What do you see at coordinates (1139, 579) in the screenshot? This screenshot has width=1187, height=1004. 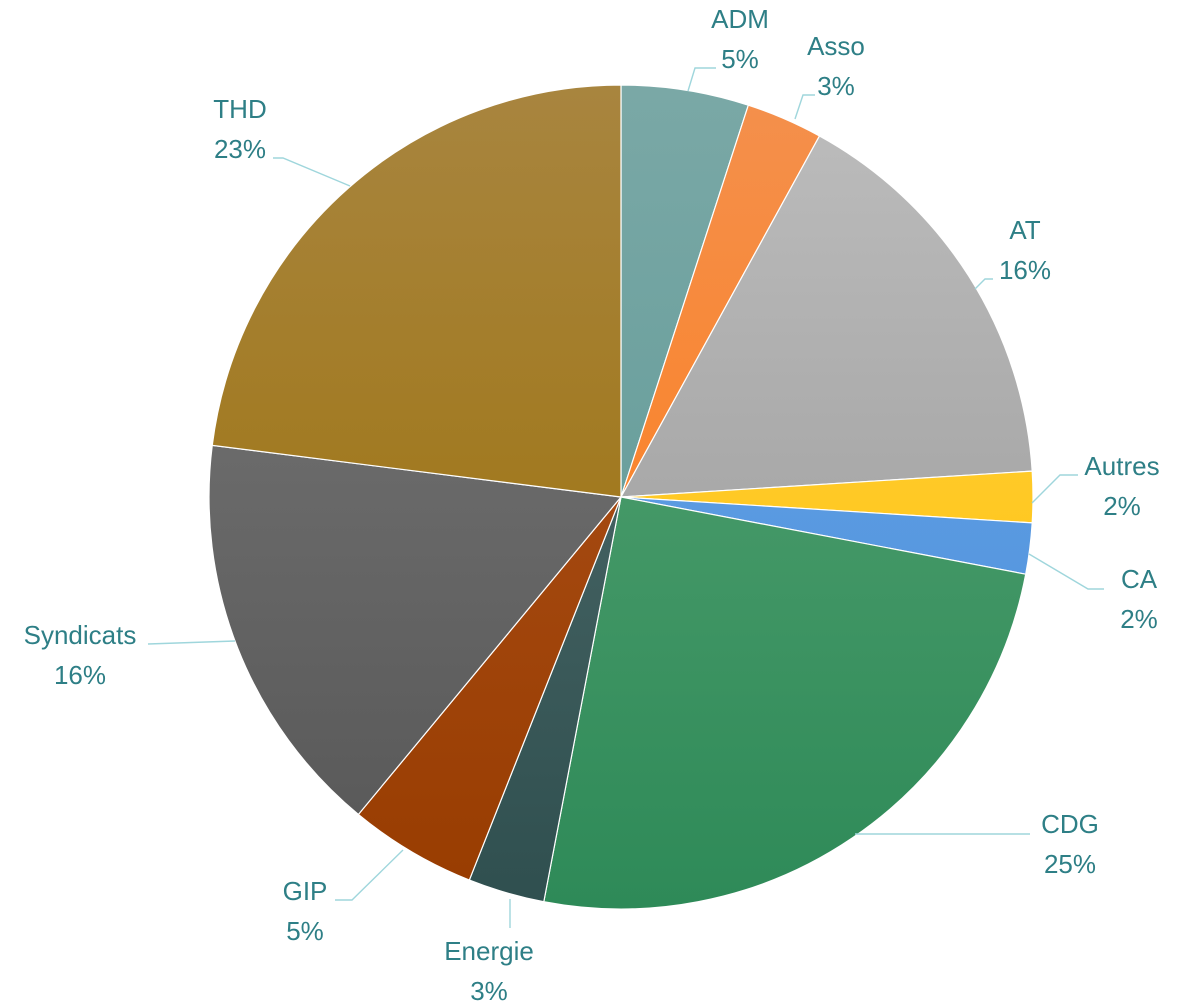 I see `slice-label-ca: CA` at bounding box center [1139, 579].